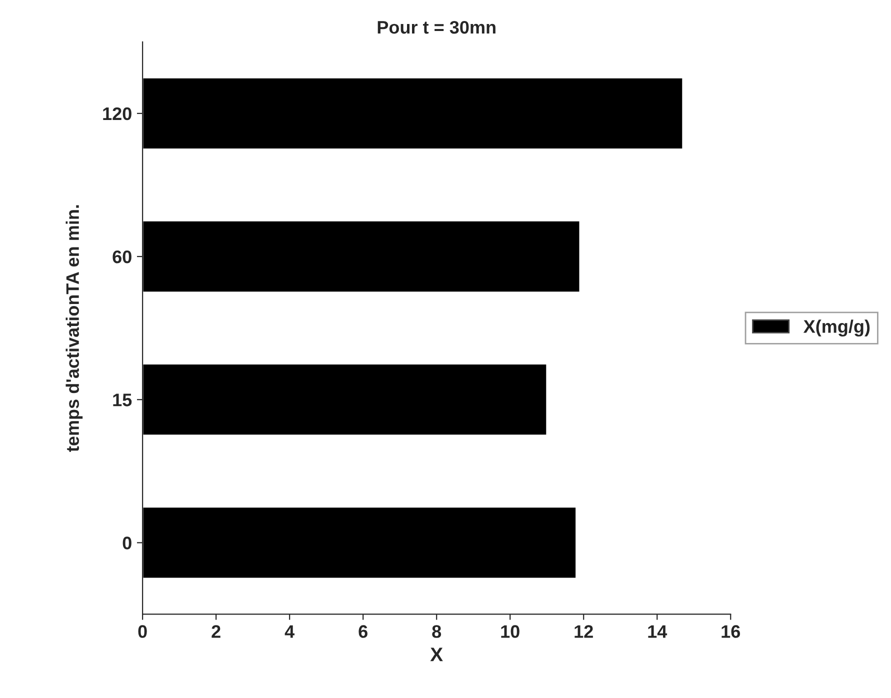  Describe the element at coordinates (127, 543) in the screenshot. I see `y-tick-label: 0` at that location.